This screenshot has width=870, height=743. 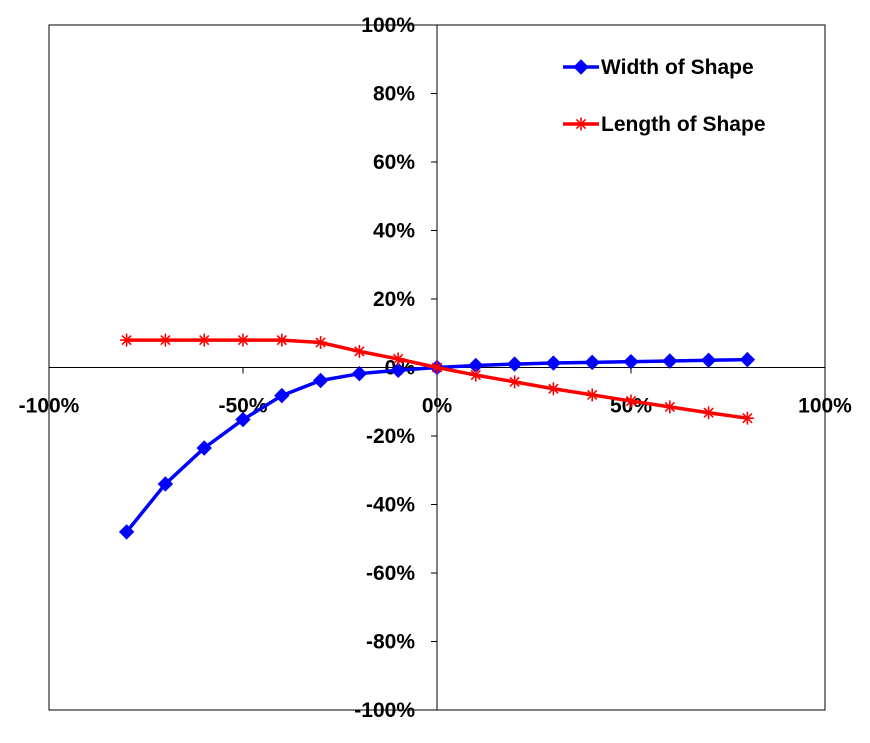 I want to click on y-tick-label: -20%, so click(x=390, y=436).